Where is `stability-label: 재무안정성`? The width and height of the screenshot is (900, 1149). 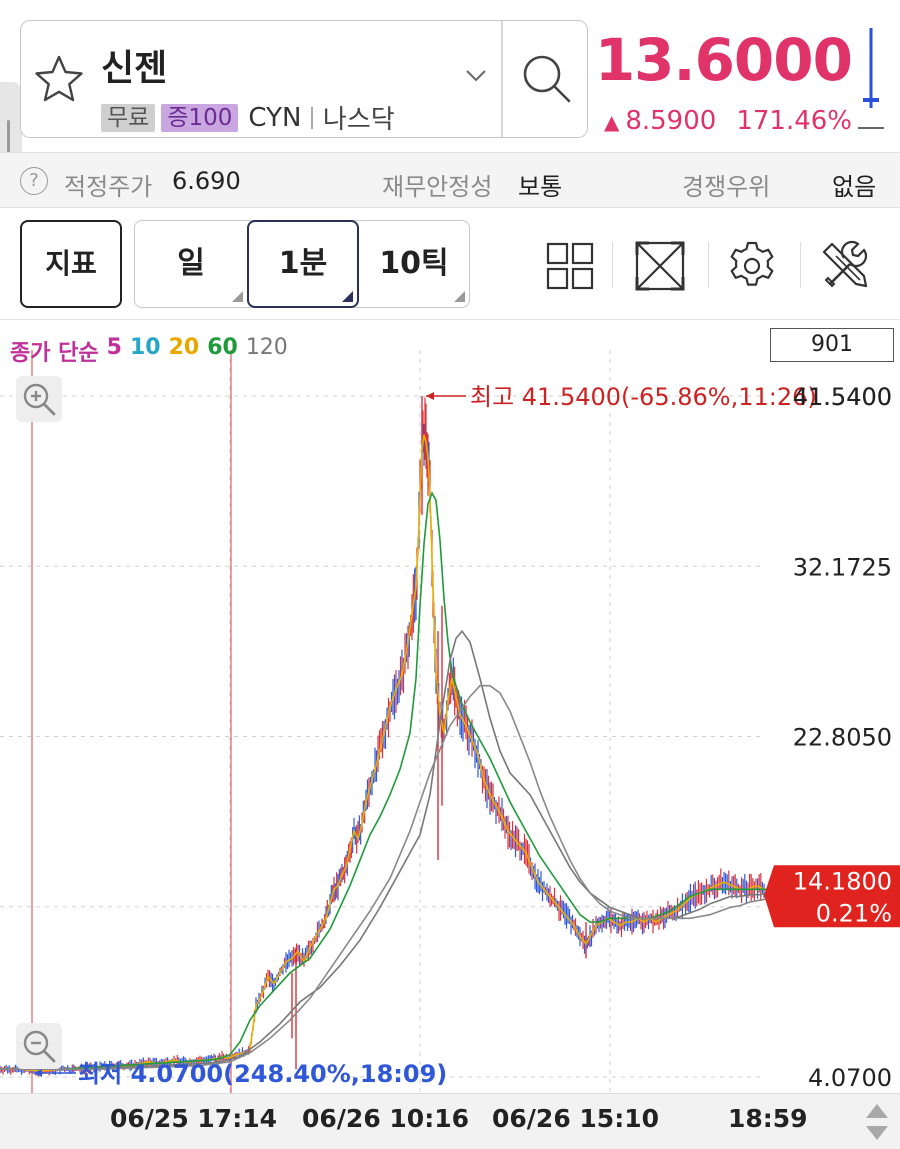 stability-label: 재무안정성 is located at coordinates (437, 187).